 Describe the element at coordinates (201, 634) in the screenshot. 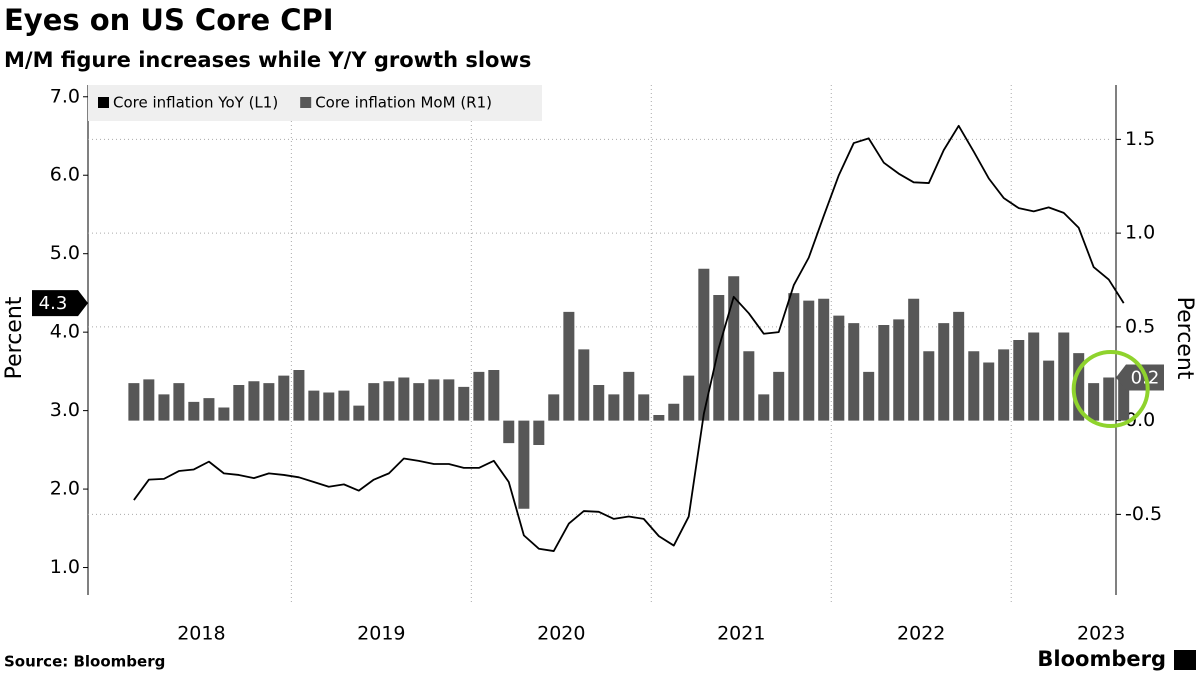

I see `x-tick-label: 2018` at that location.